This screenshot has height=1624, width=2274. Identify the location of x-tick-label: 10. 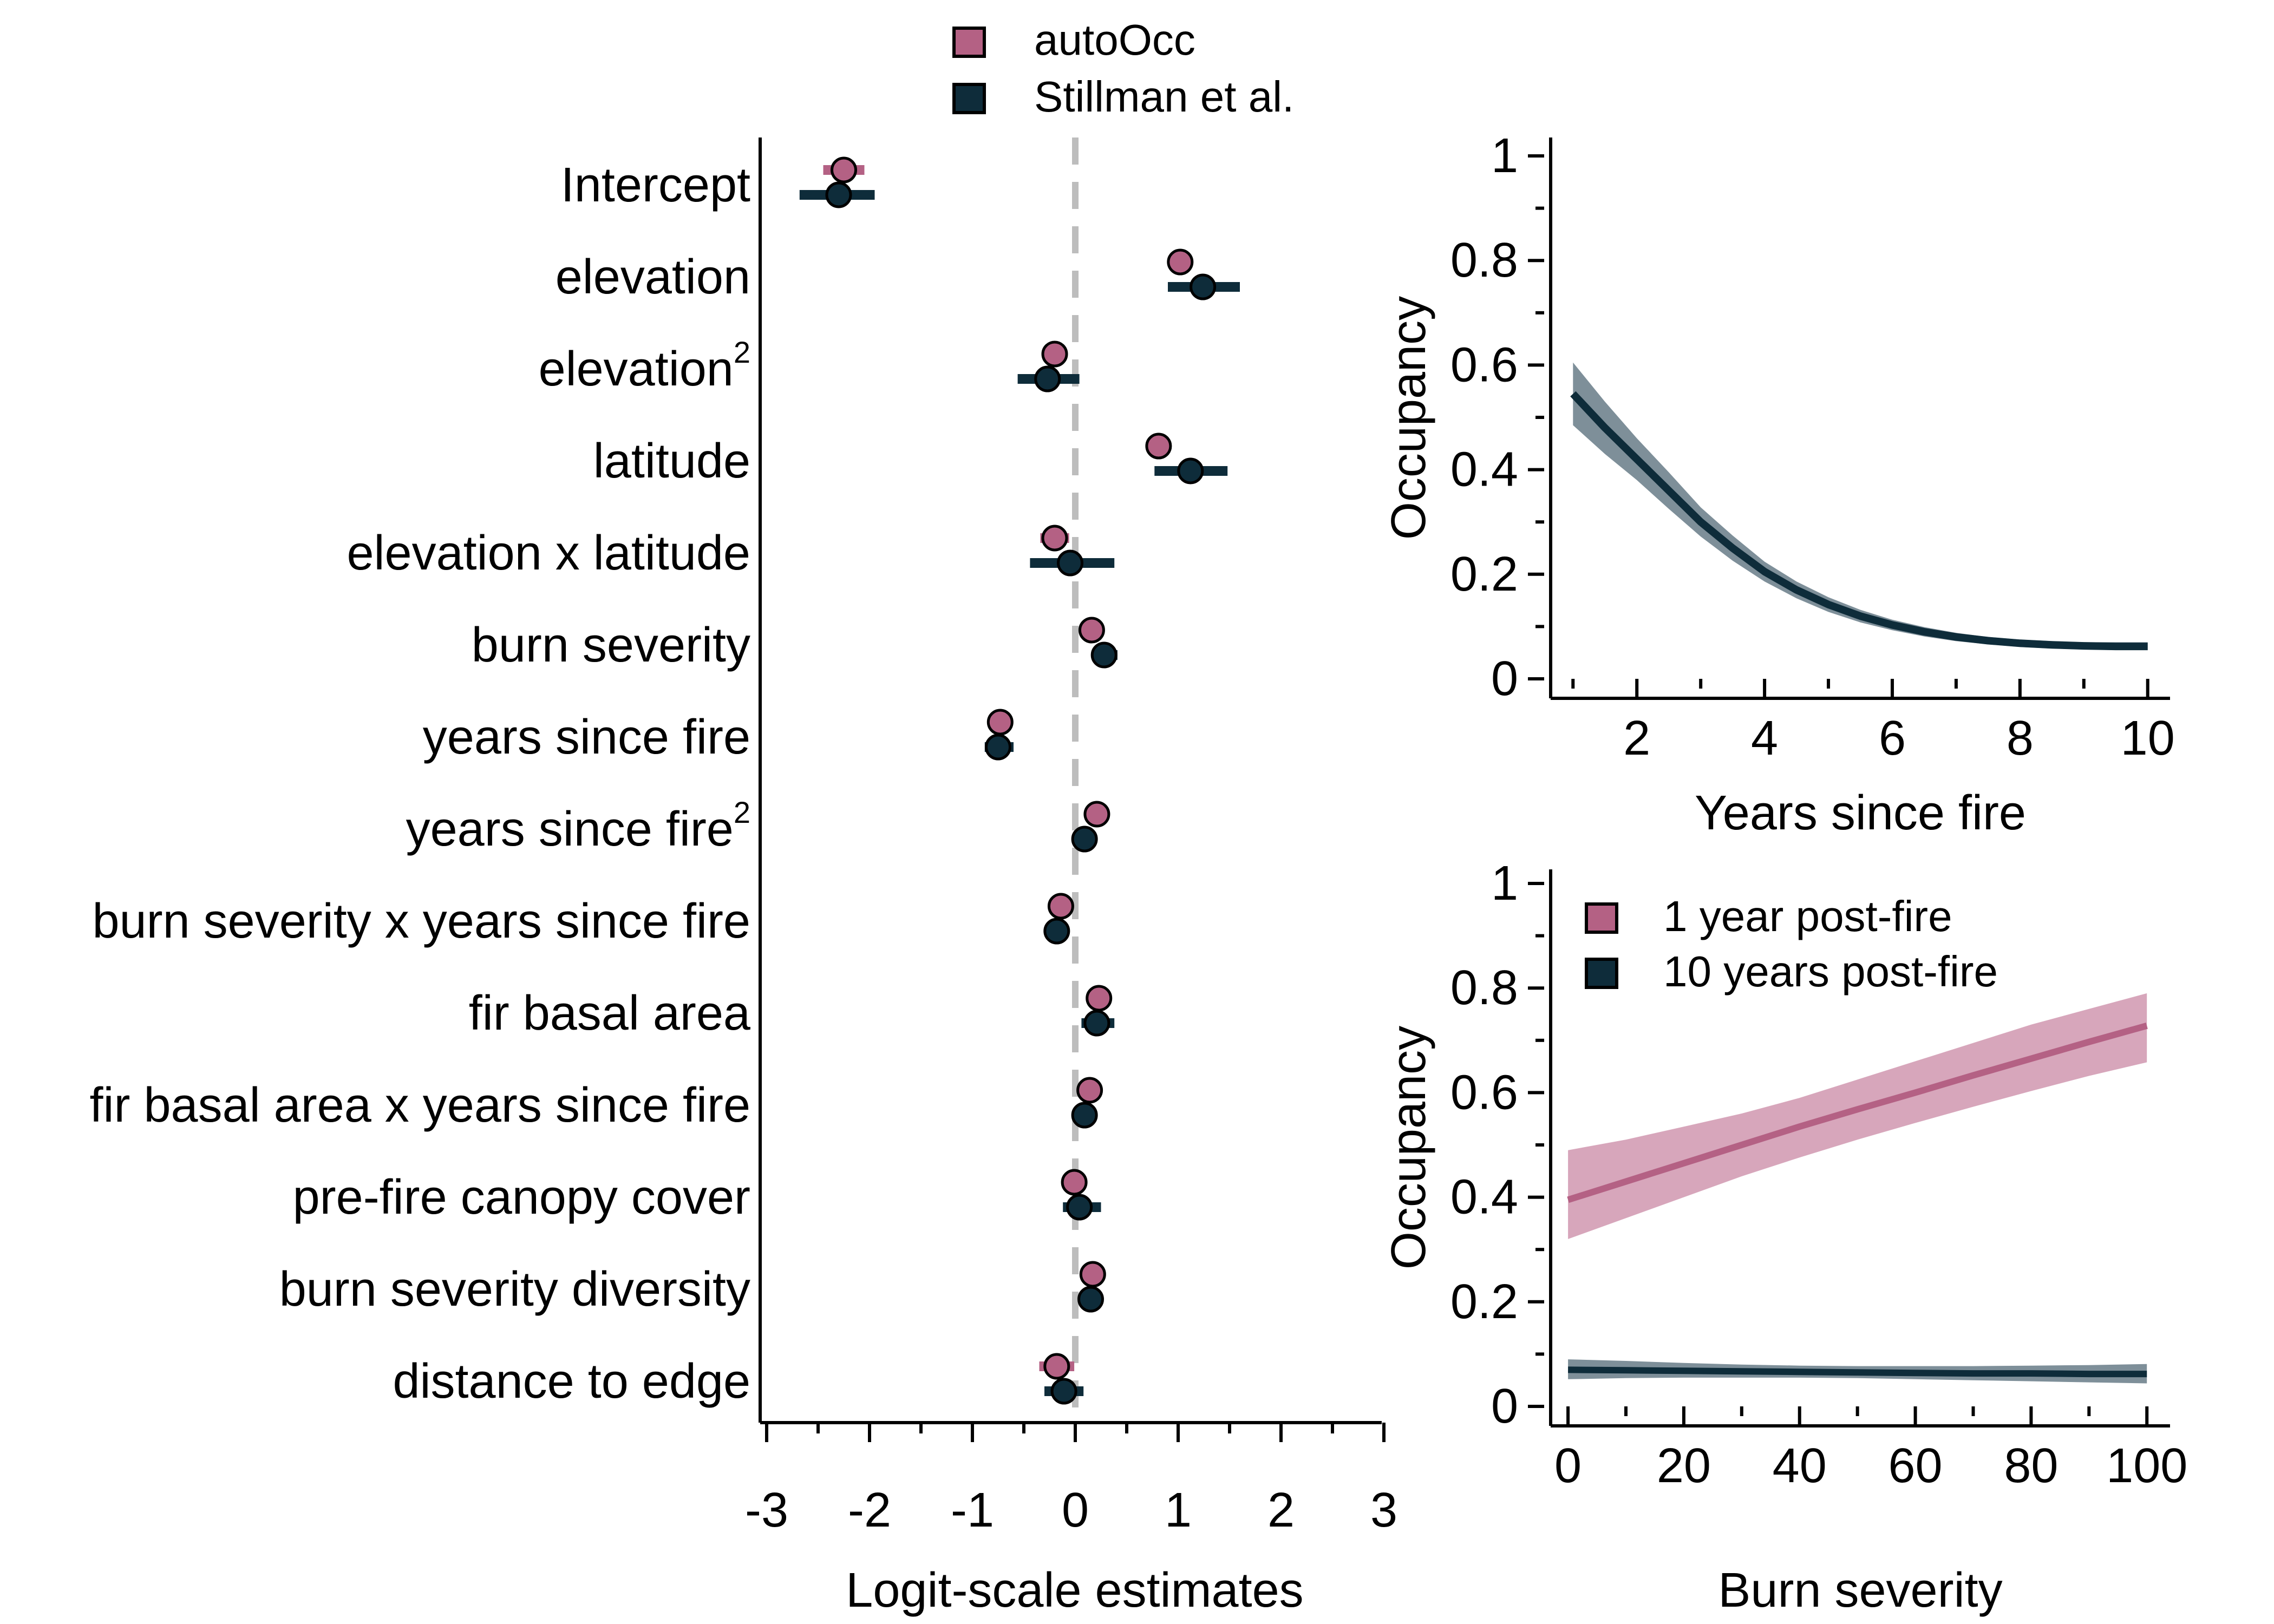
(2148, 738).